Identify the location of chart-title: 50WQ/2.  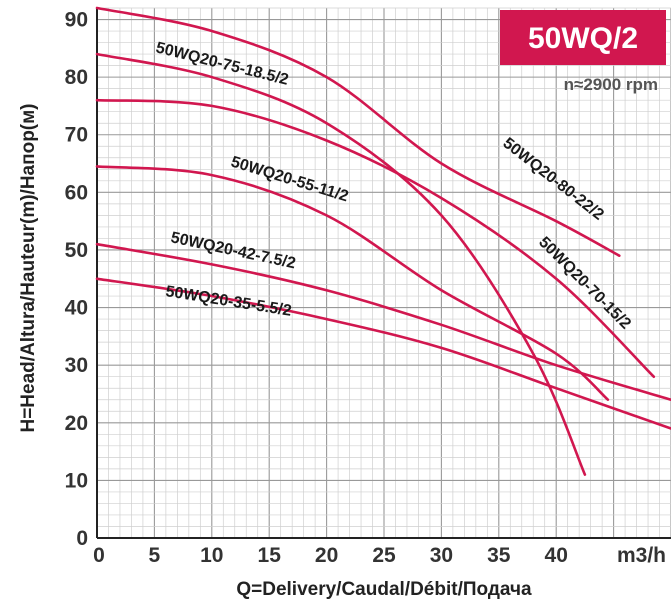
(583, 38).